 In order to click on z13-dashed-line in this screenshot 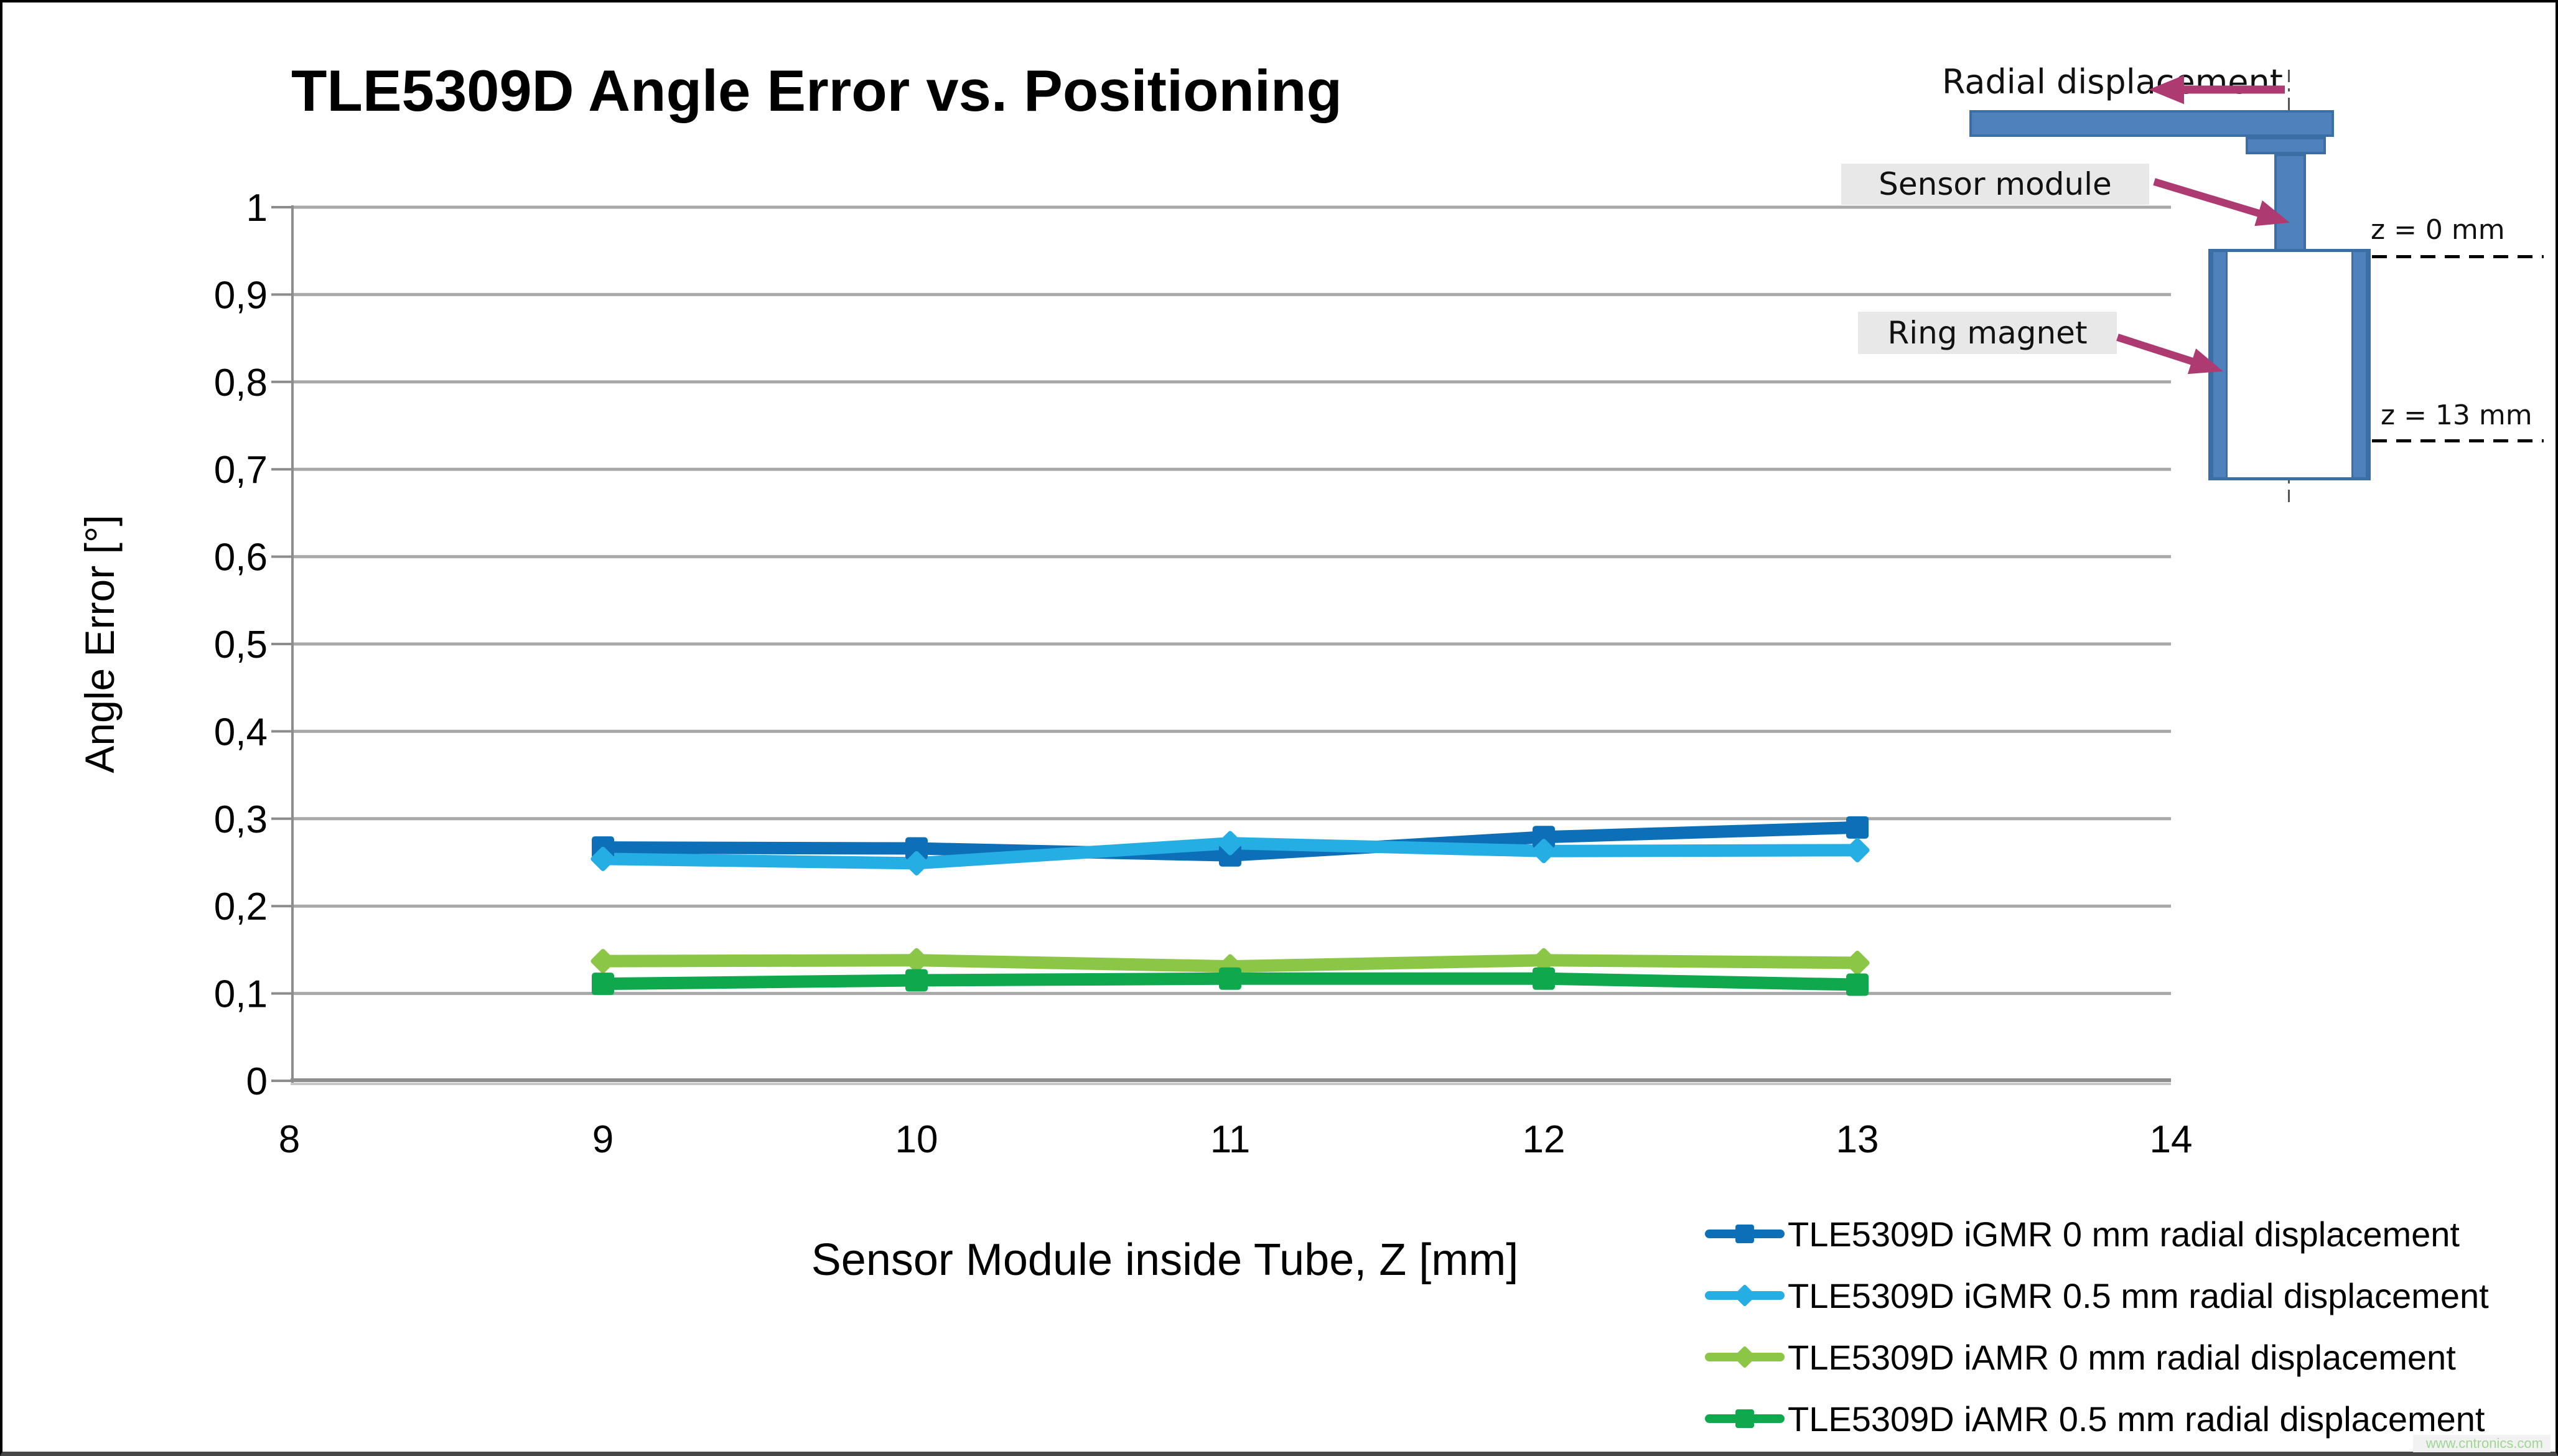, I will do `click(2458, 440)`.